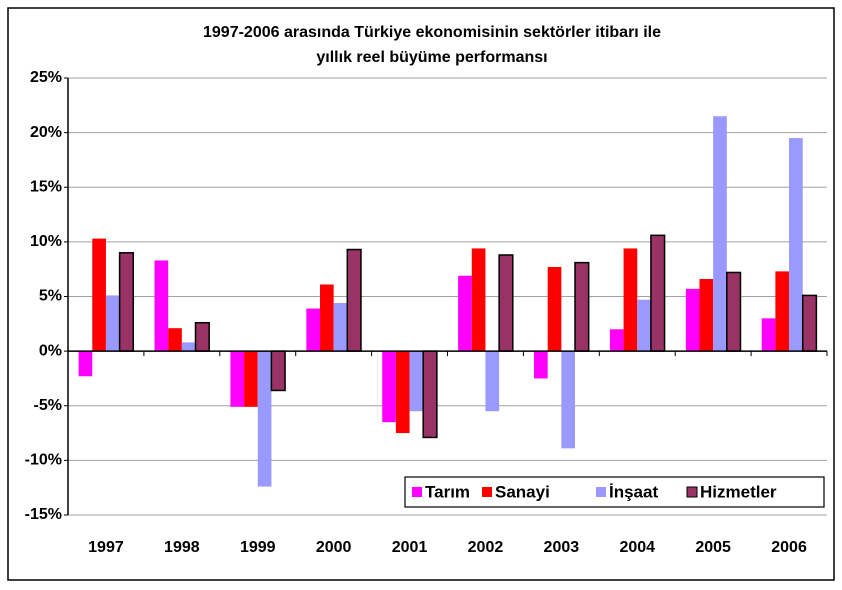 The image size is (842, 590). What do you see at coordinates (46, 77) in the screenshot?
I see `y-tick-label: 25%` at bounding box center [46, 77].